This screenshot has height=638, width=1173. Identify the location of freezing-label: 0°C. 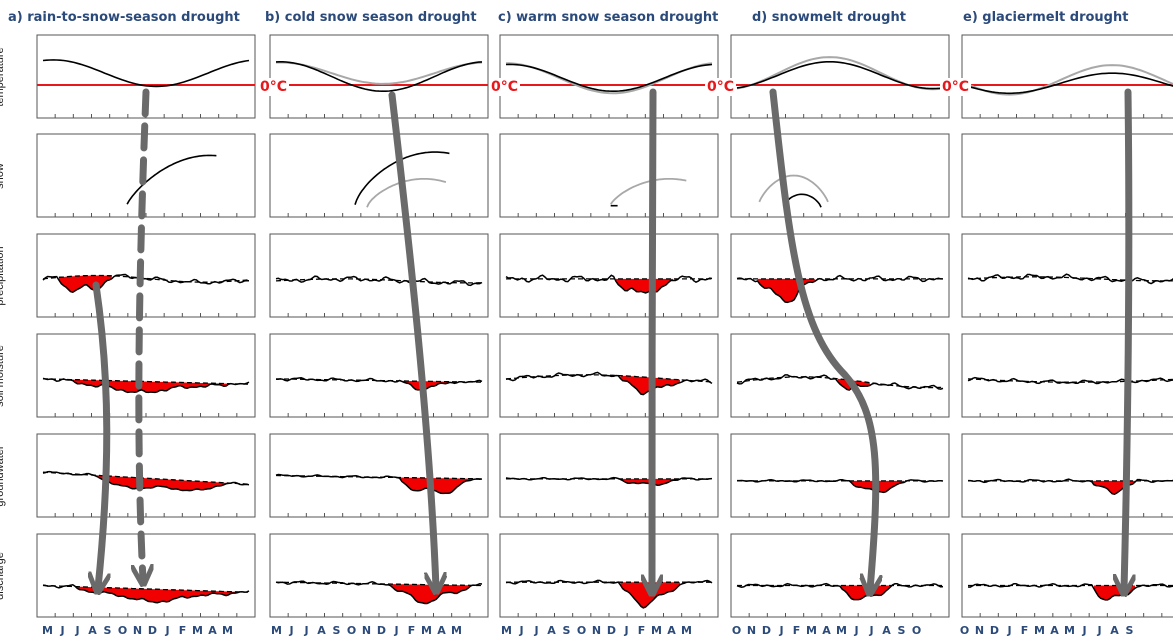
(721, 87).